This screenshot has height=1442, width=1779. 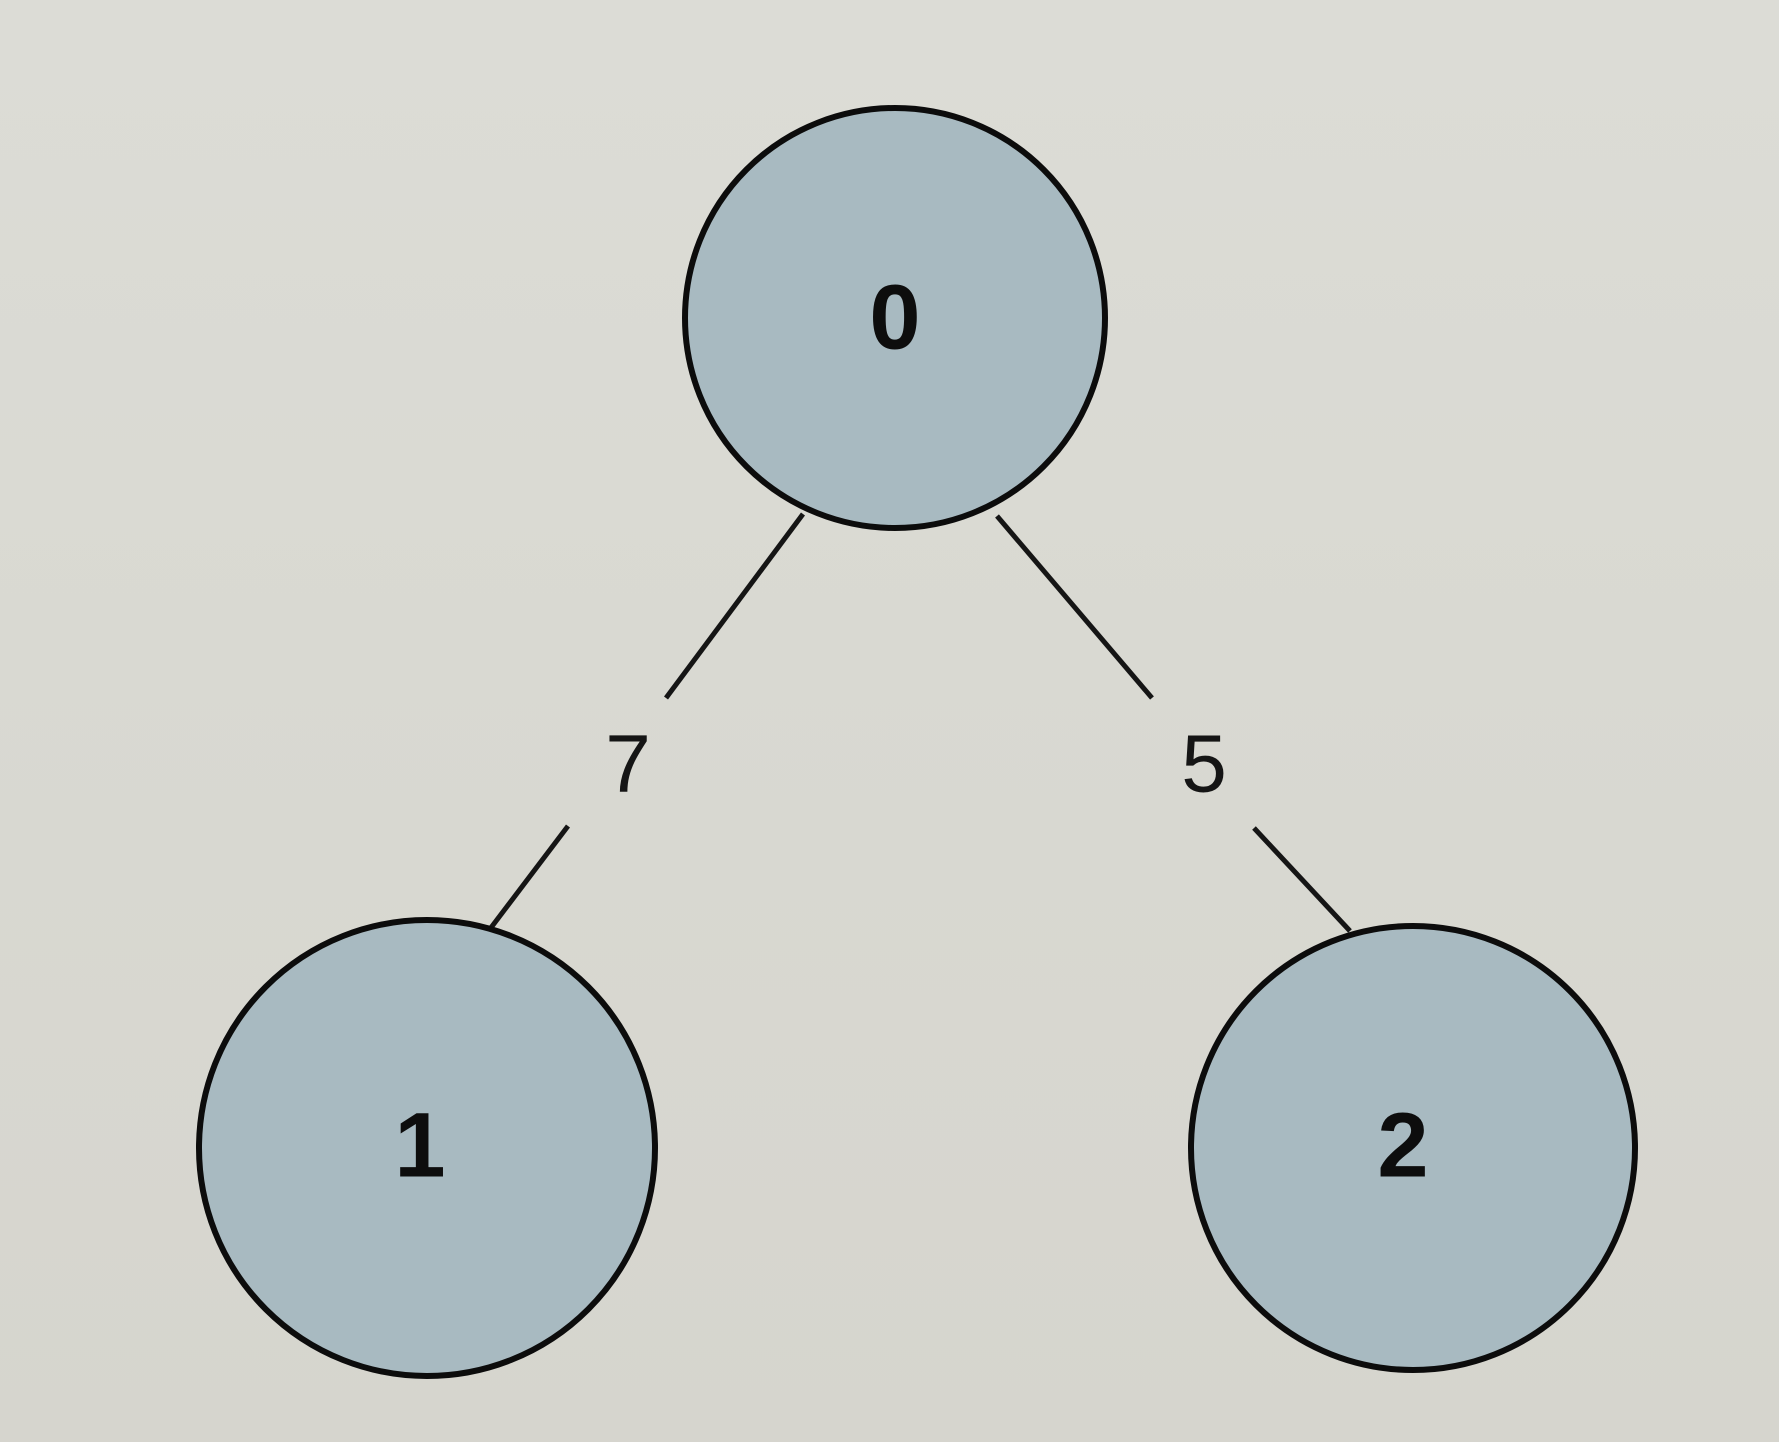 I want to click on node-0-label: 0, so click(x=894, y=317).